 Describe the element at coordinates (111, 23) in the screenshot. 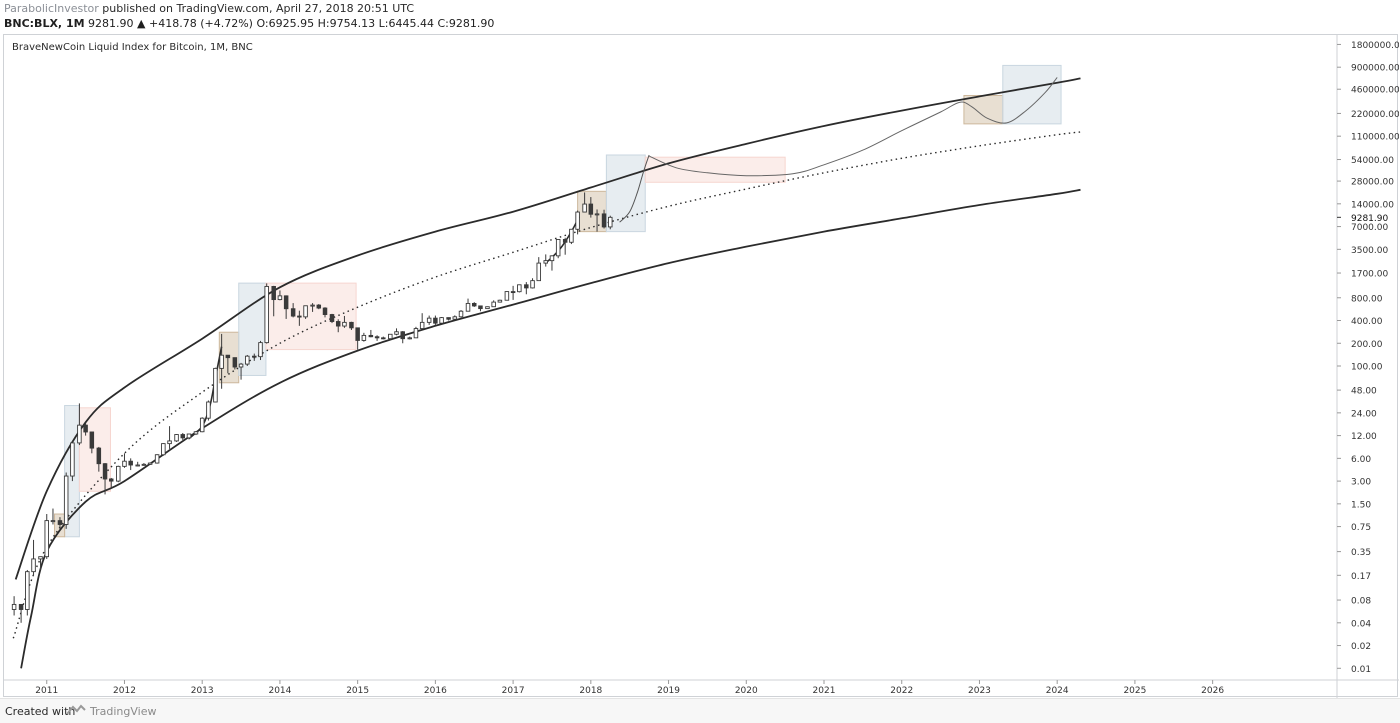

I see `last-price: 9281.90` at that location.